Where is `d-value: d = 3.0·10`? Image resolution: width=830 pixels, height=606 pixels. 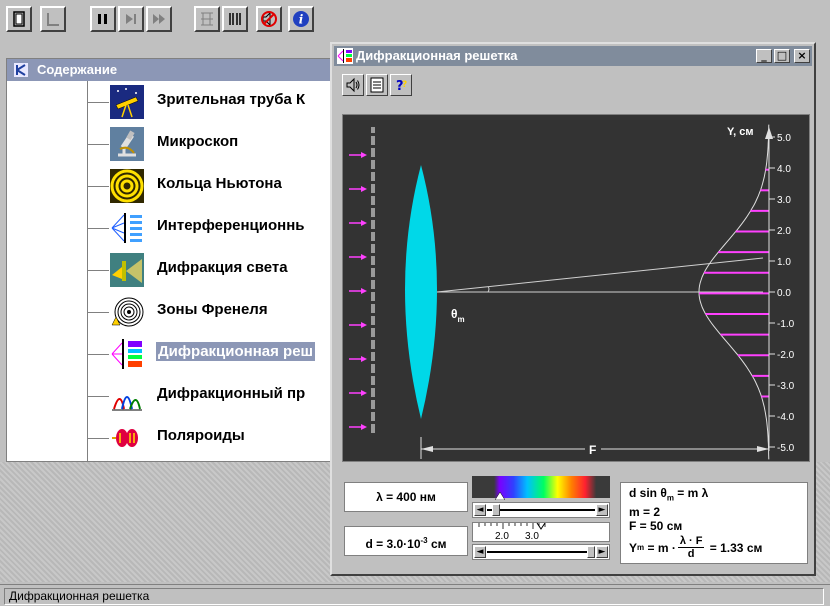
d-value: d = 3.0·10 is located at coordinates (393, 544).